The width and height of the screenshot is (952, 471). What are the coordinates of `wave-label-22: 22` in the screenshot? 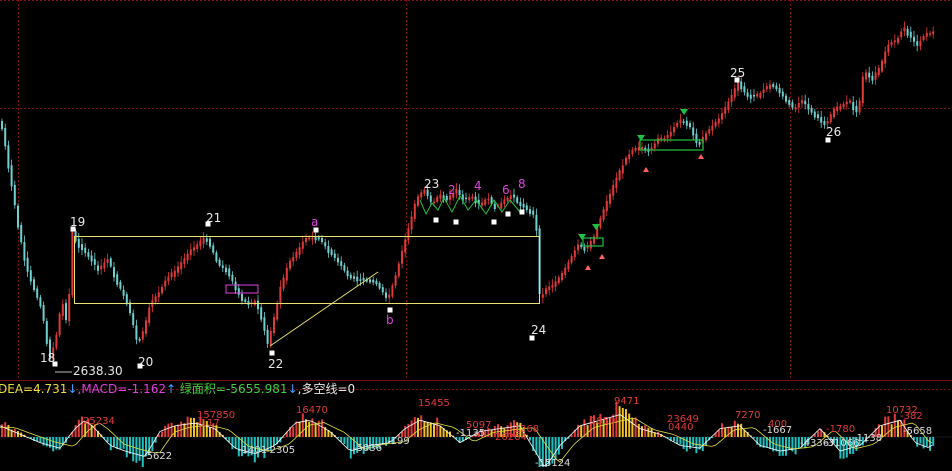 It's located at (275, 364).